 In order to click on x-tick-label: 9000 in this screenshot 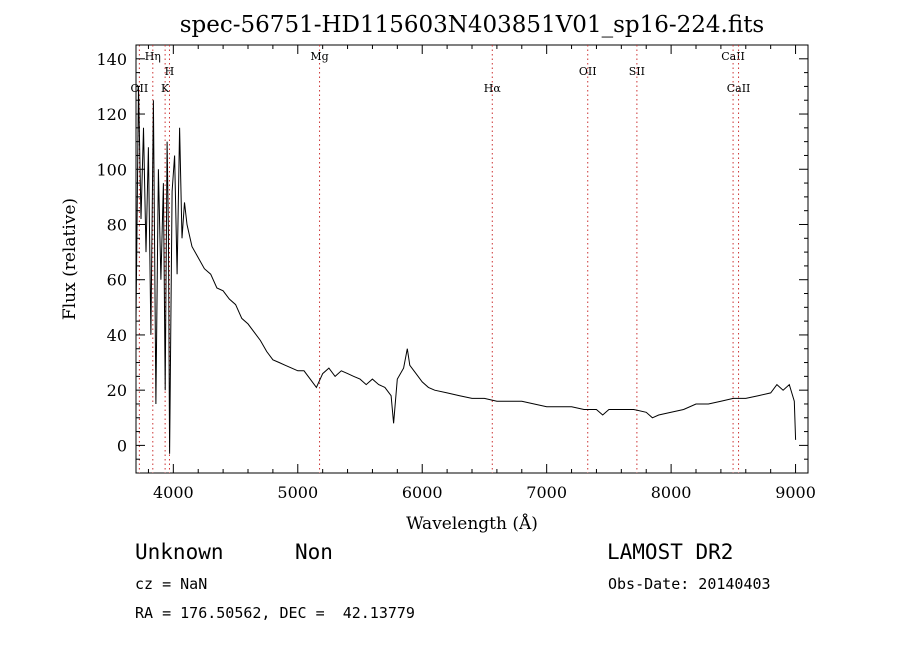, I will do `click(795, 492)`.